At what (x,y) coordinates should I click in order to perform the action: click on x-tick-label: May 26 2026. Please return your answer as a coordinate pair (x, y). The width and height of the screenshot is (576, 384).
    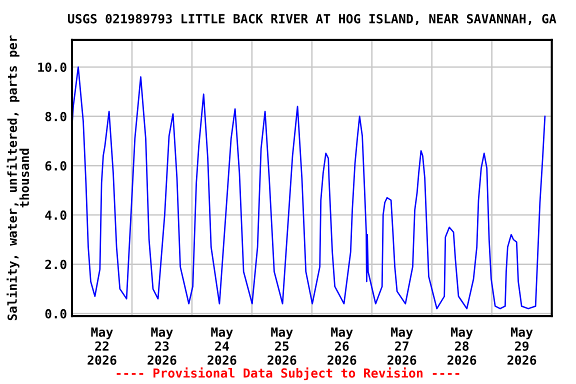
    Looking at the image, I should click on (342, 346).